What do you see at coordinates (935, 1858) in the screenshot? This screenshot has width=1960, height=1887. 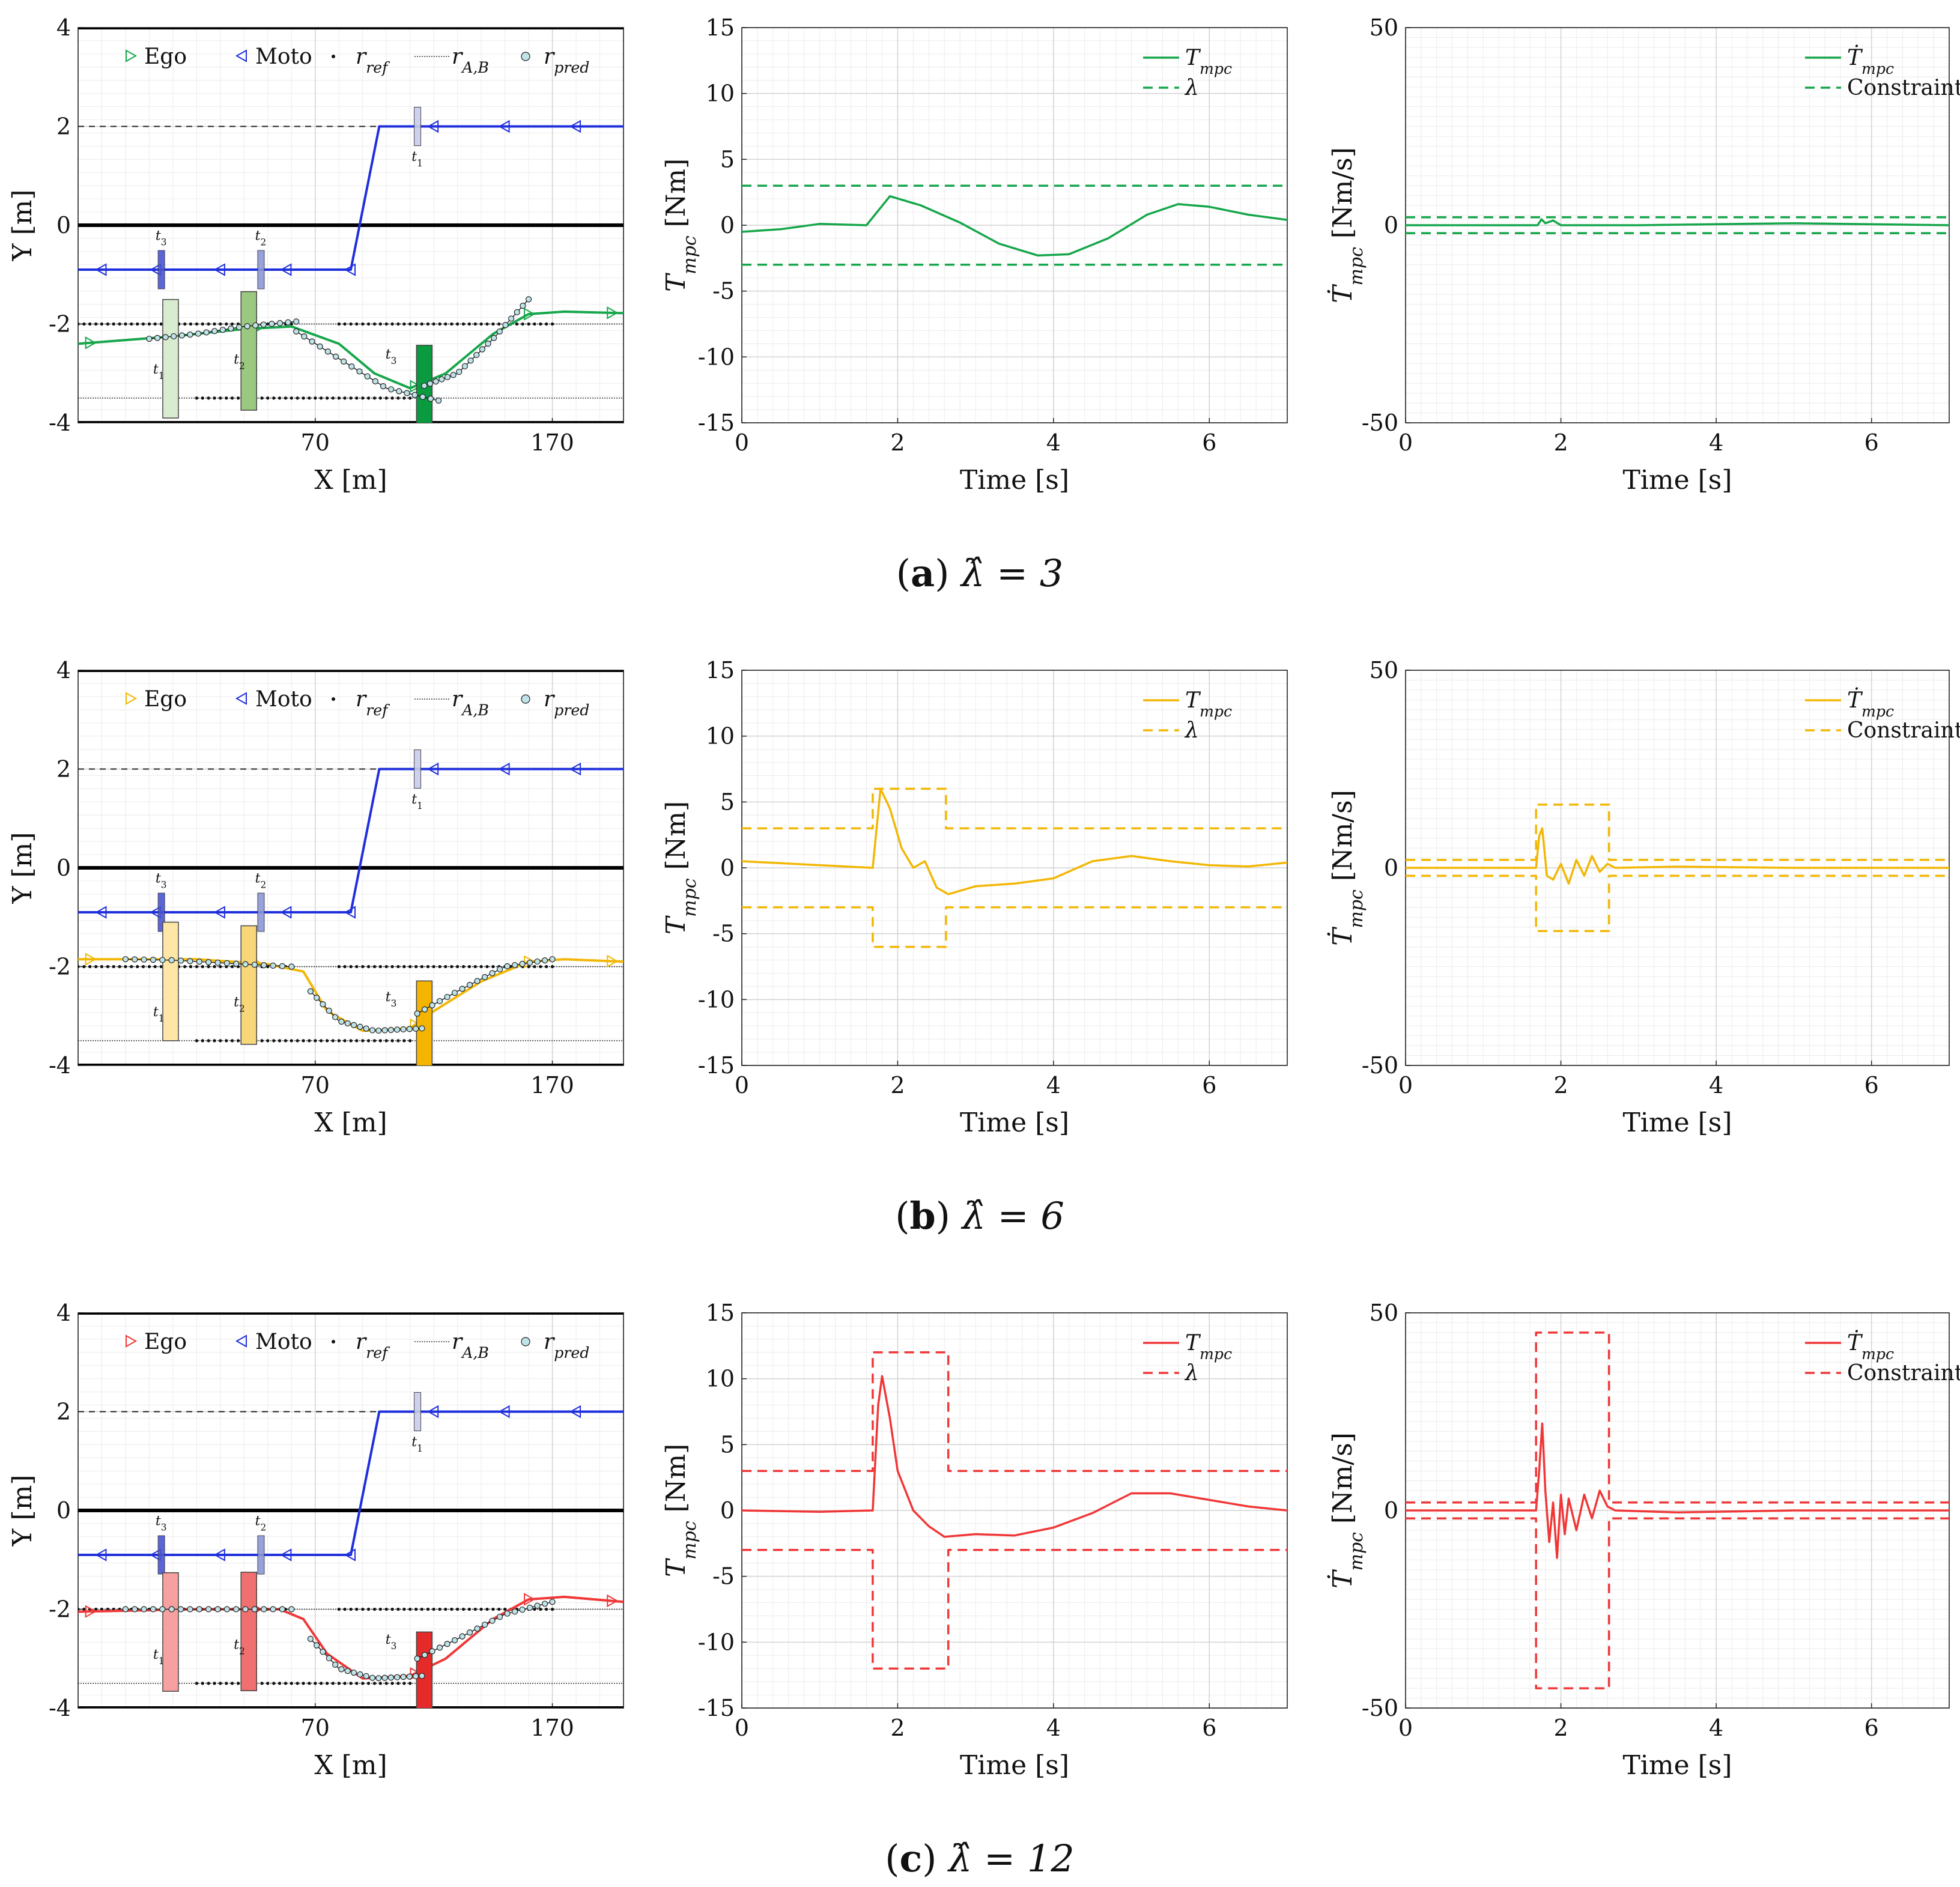 I see `caption-label: )` at bounding box center [935, 1858].